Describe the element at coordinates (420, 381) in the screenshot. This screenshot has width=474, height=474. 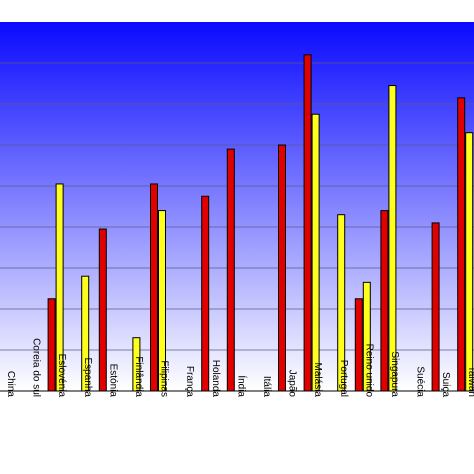
I see `x-tick-label: Suécia` at that location.